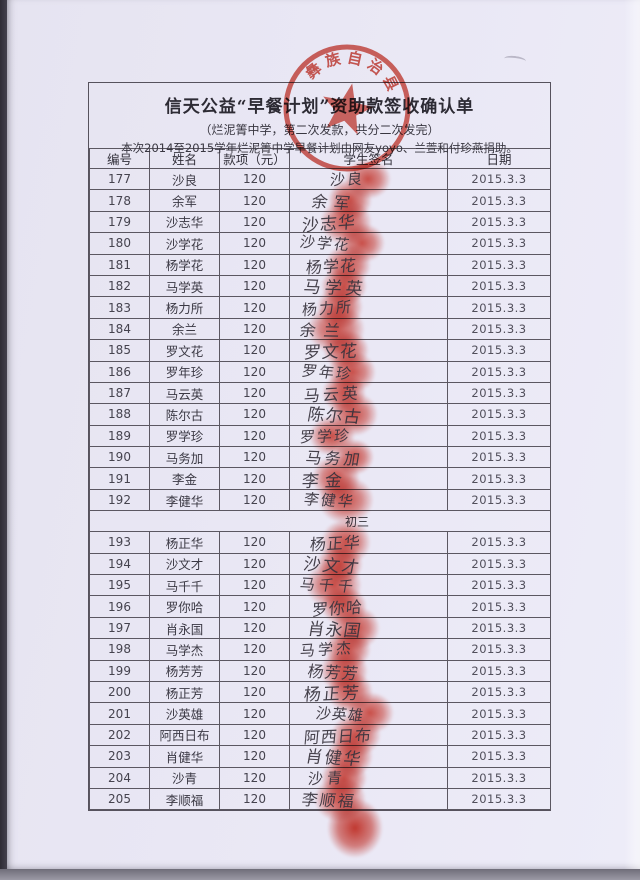 This screenshot has height=880, width=640. Describe the element at coordinates (184, 500) in the screenshot. I see `student-name-cell: 李健华` at that location.